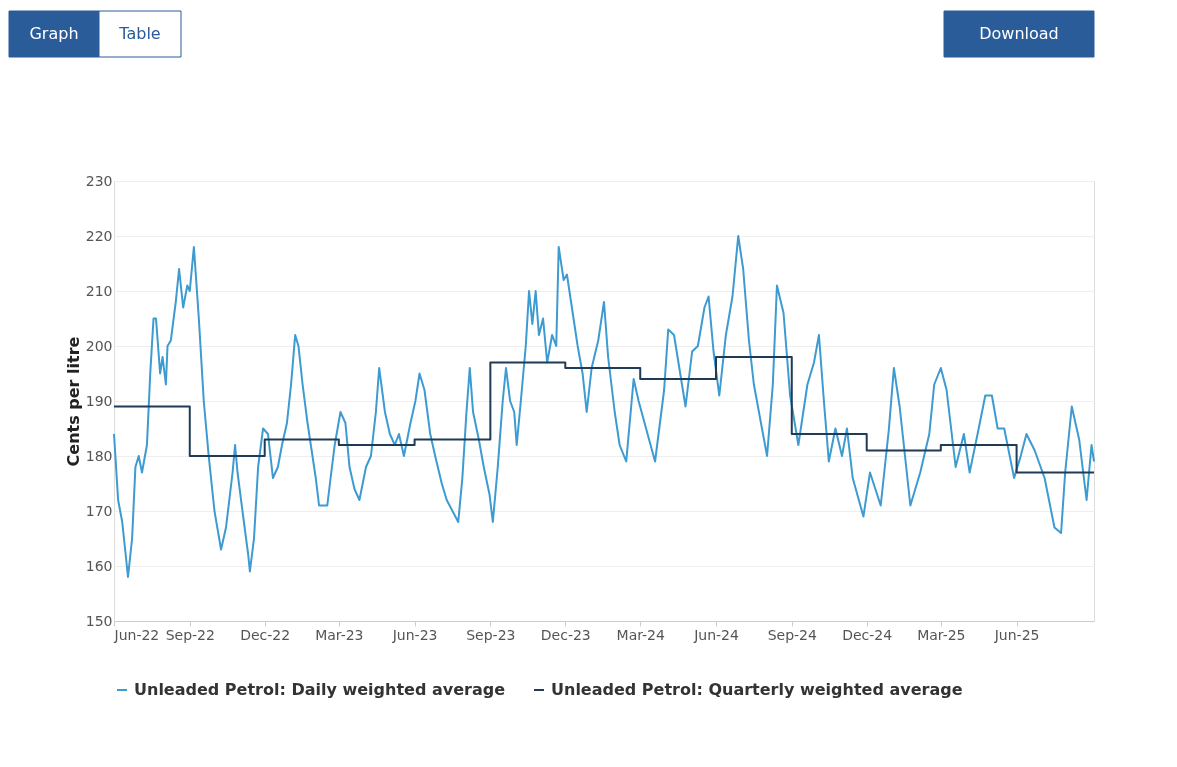  Describe the element at coordinates (641, 634) in the screenshot. I see `x-tick-label: Mar-24` at that location.